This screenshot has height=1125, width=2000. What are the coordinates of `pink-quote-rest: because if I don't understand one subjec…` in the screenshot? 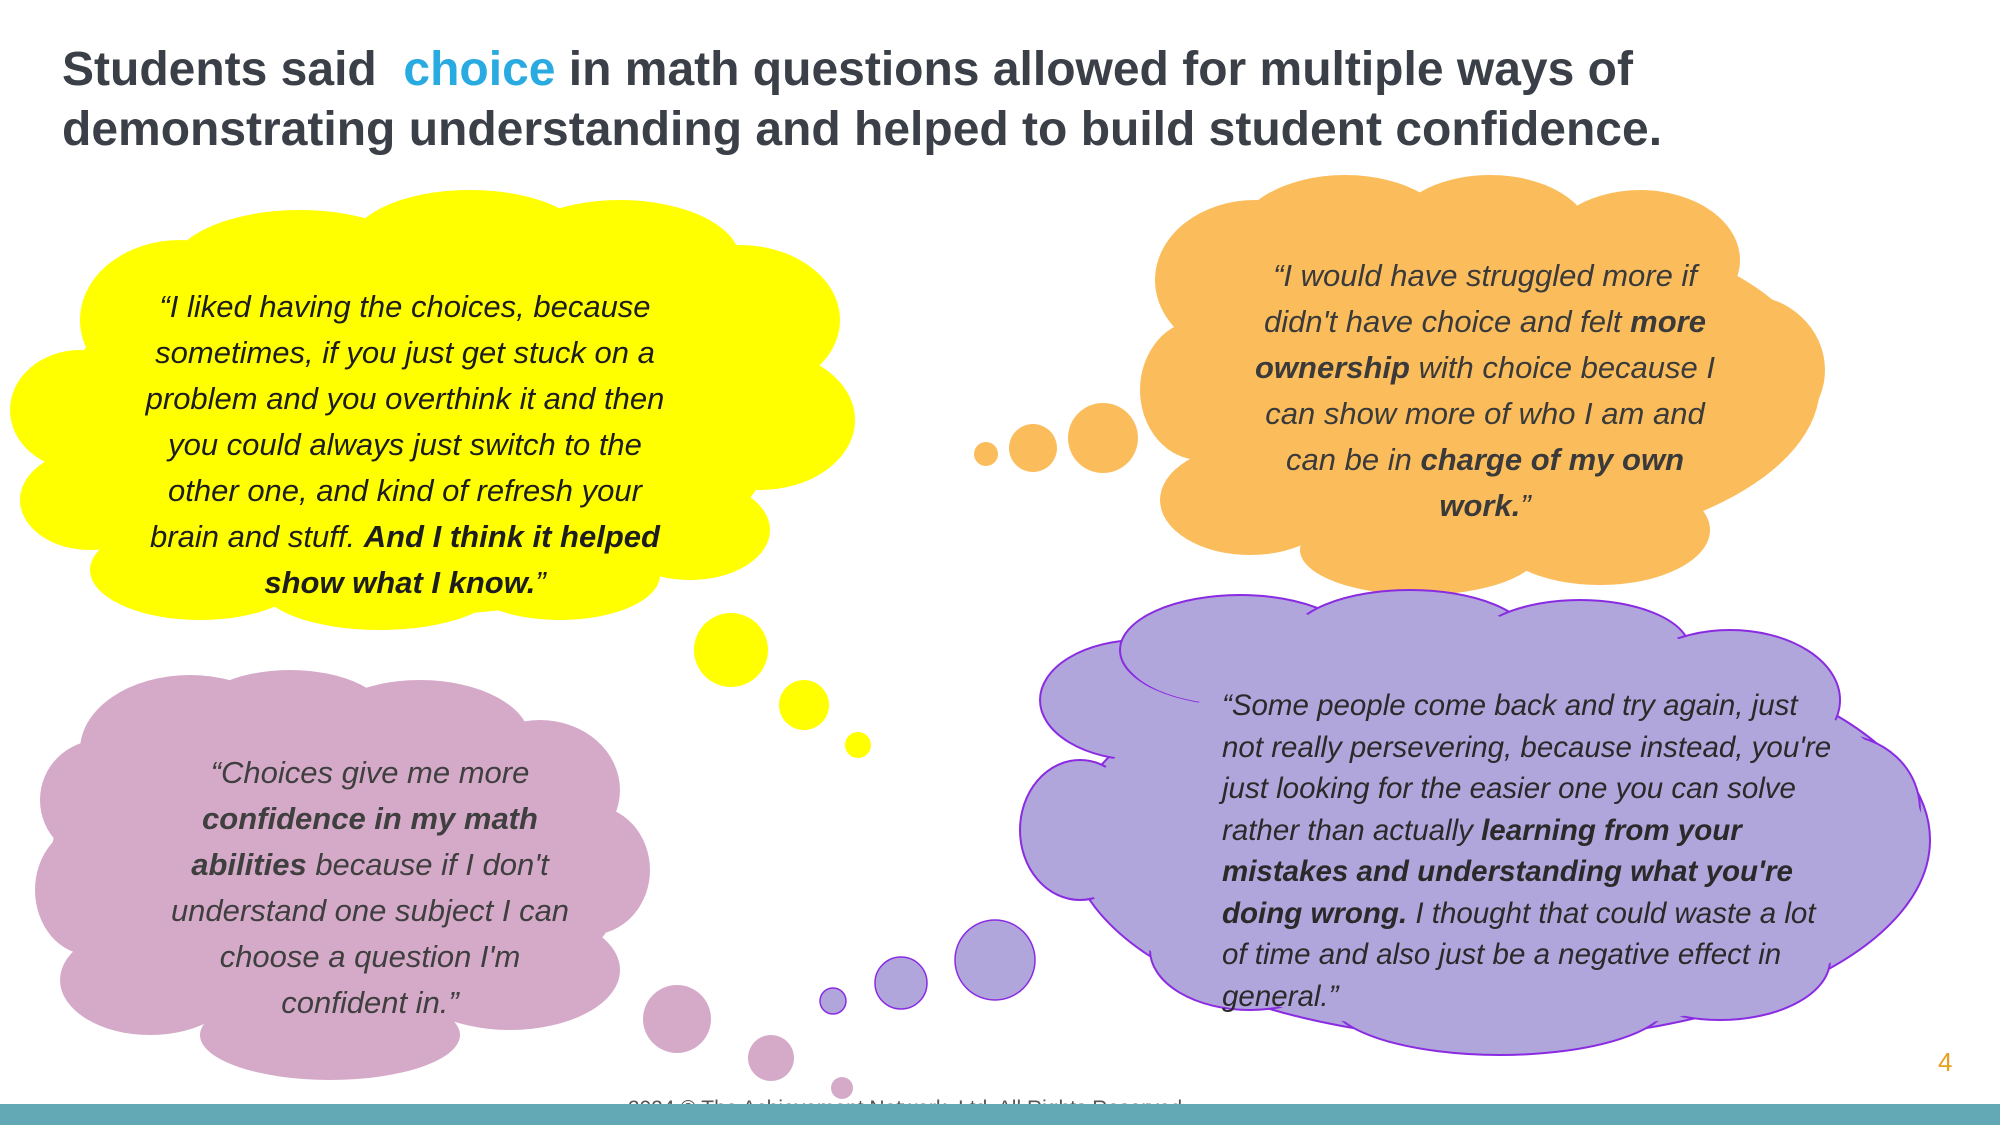 It's located at (370, 933).